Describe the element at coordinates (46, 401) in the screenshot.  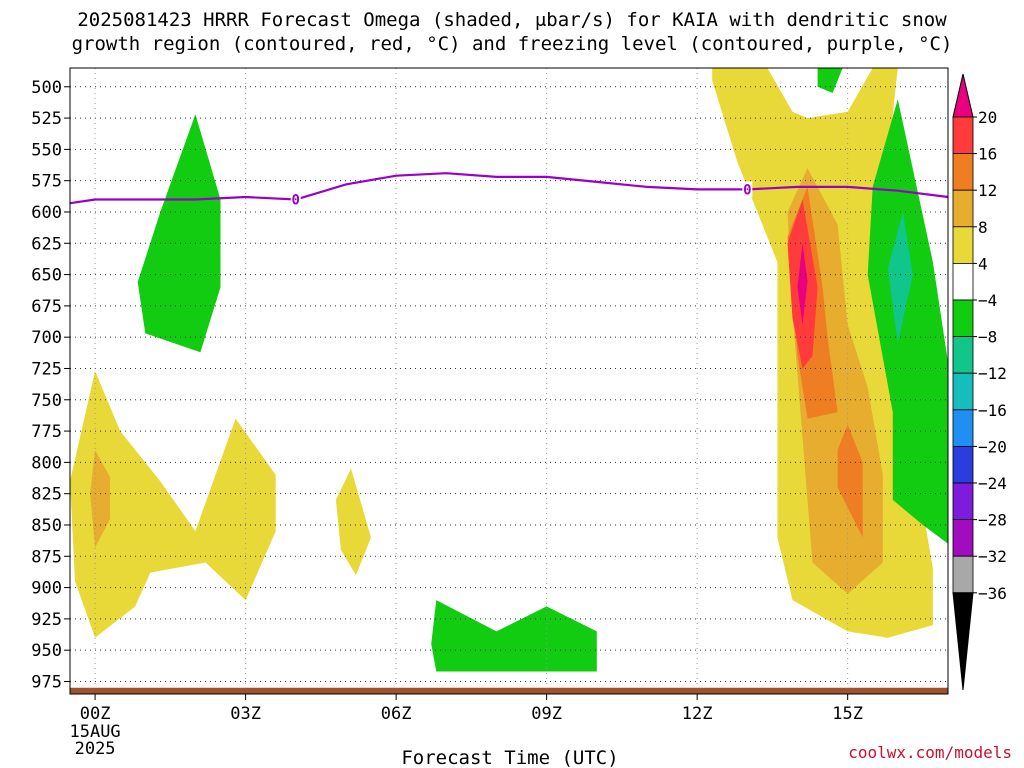
I see `y-tick-label-750: 750` at that location.